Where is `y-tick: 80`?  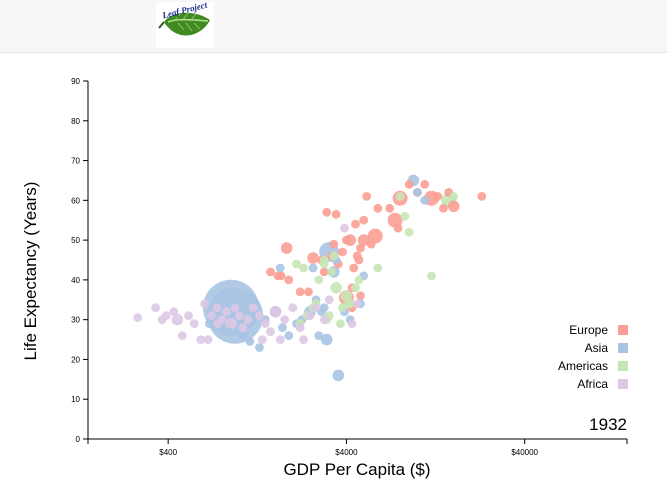
y-tick: 80 is located at coordinates (79, 121).